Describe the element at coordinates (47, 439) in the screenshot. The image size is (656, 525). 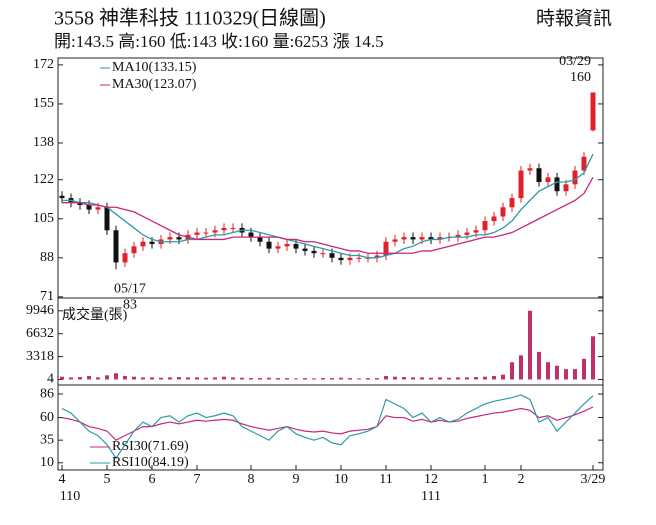
I see `y-tick-label: 35` at that location.